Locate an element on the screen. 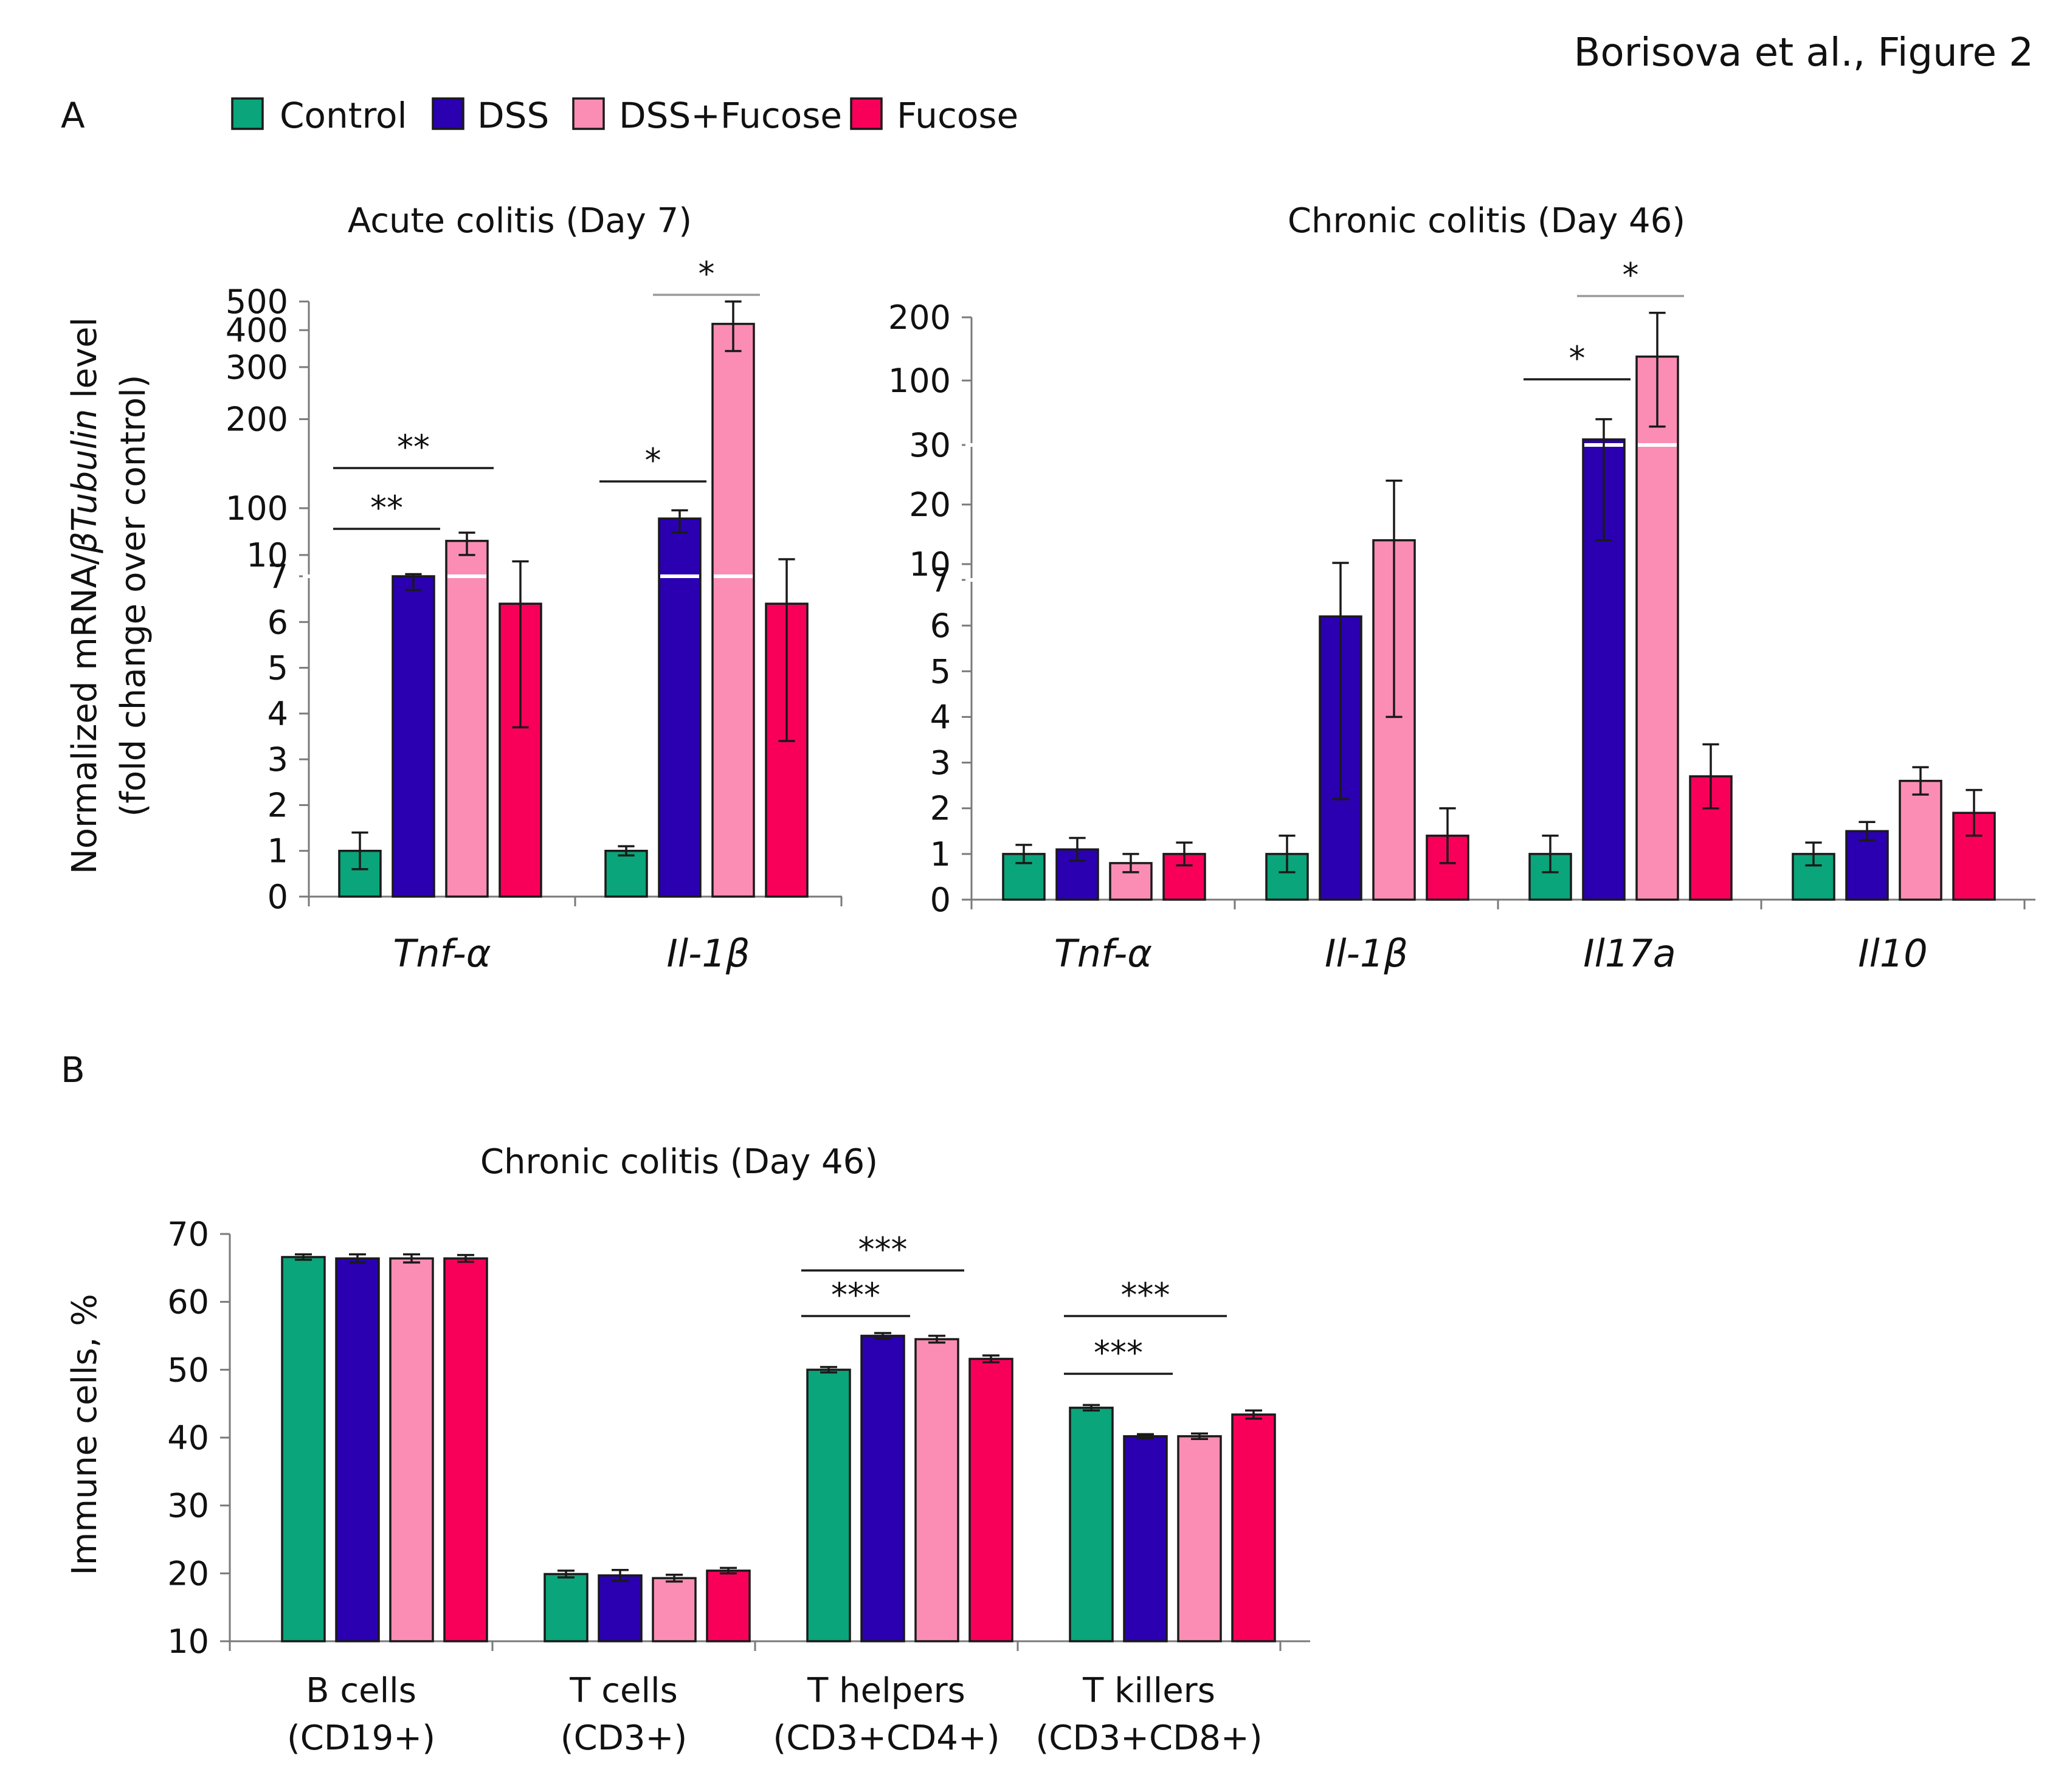 This screenshot has width=2064, height=1792. chronic-significance-label-0: * is located at coordinates (1577, 358).